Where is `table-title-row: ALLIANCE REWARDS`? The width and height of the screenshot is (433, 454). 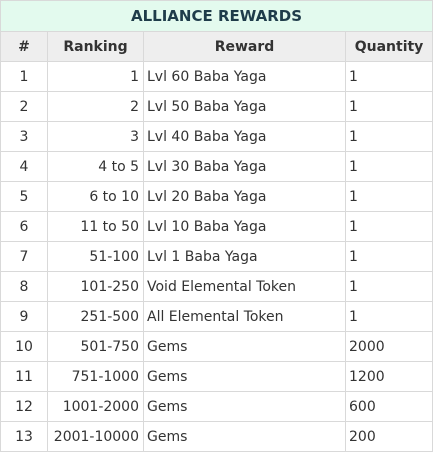 table-title-row: ALLIANCE REWARDS is located at coordinates (216, 16).